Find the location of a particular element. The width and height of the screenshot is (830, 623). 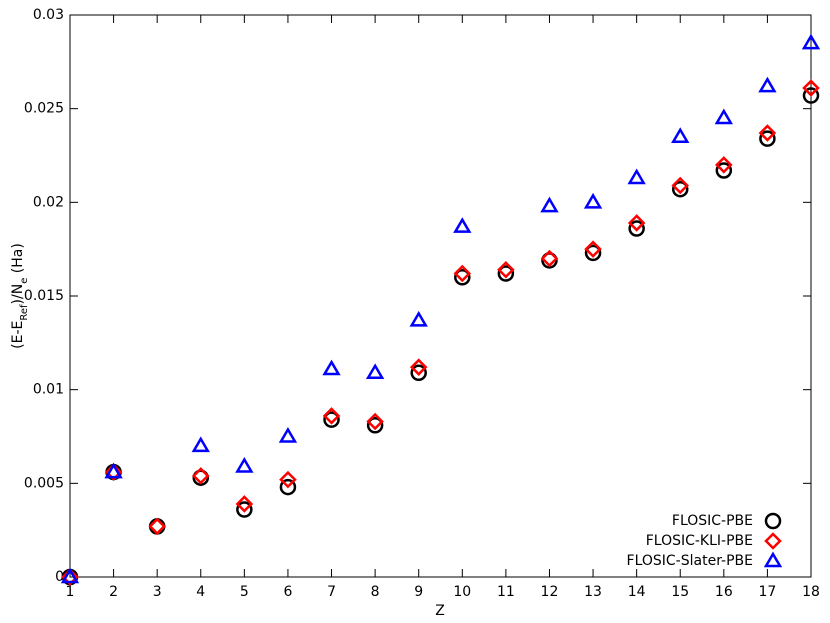

y-axis-label-subscript: Ref is located at coordinates (24, 312).